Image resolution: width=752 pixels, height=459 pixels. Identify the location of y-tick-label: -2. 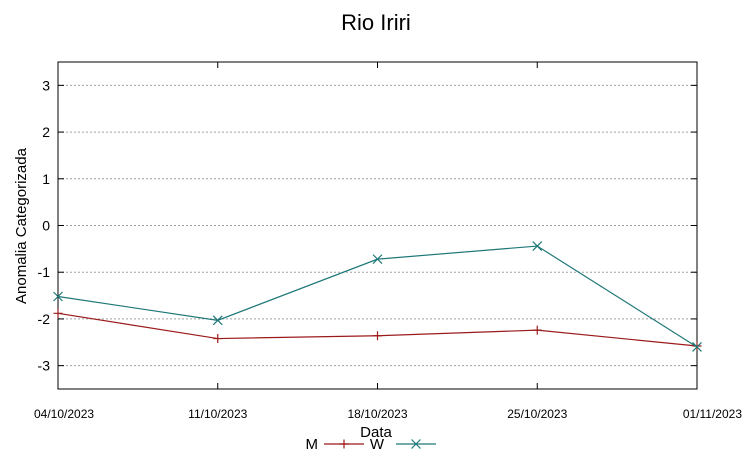
(44, 319).